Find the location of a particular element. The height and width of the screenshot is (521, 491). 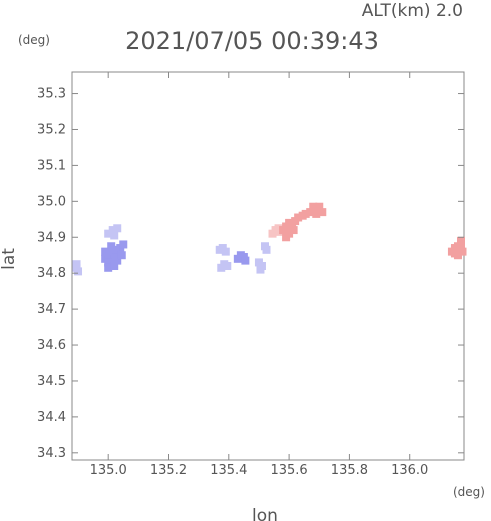

y-tick-label: 34.8 is located at coordinates (51, 273).